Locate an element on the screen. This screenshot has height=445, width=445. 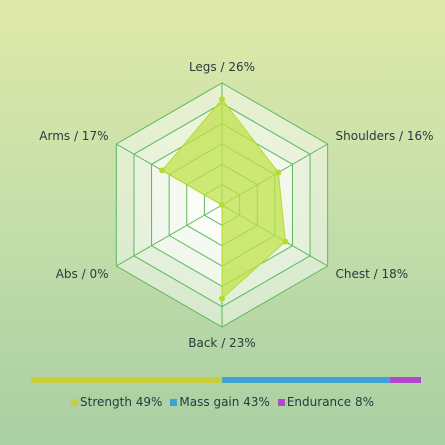
legend-item-1: Mass gain 43% is located at coordinates (220, 402).